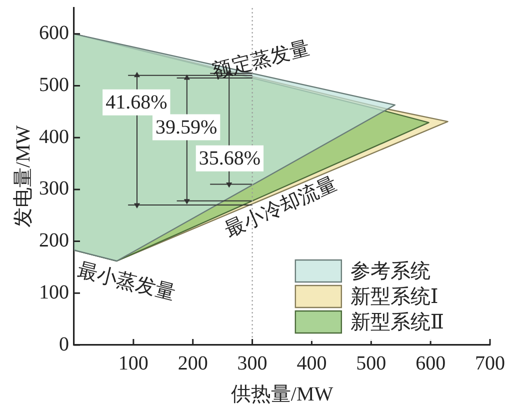 This screenshot has height=411, width=513. Describe the element at coordinates (54, 85) in the screenshot. I see `y-tick-label: 500` at that location.